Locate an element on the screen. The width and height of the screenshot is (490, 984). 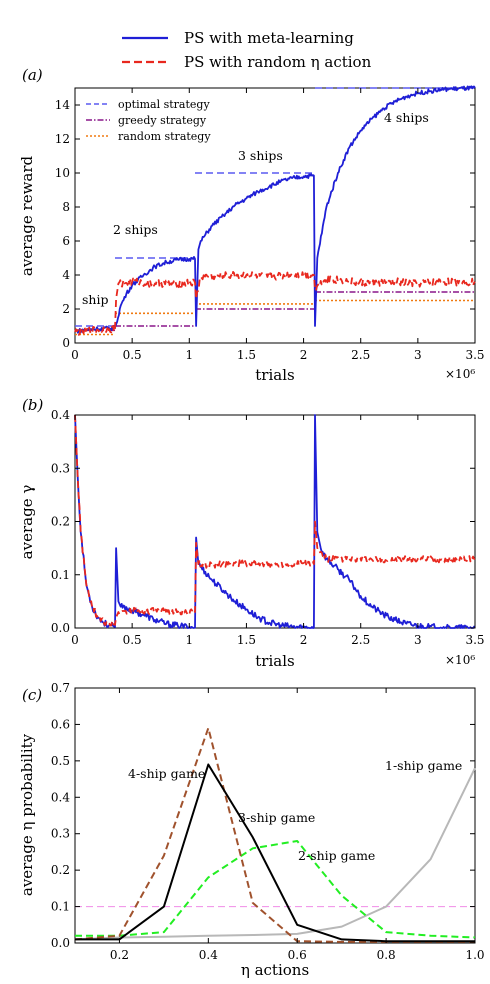
series-c-1-ship-game is located at coordinates (275, 854).